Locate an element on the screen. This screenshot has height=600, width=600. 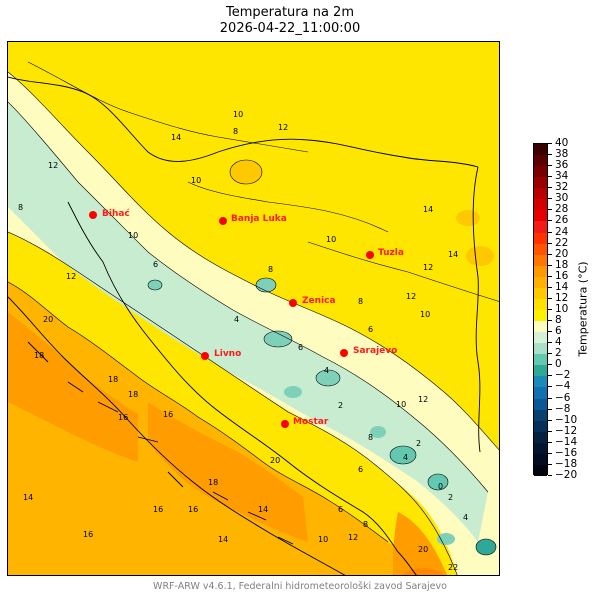
city-marker-tuzla is located at coordinates (370, 255).